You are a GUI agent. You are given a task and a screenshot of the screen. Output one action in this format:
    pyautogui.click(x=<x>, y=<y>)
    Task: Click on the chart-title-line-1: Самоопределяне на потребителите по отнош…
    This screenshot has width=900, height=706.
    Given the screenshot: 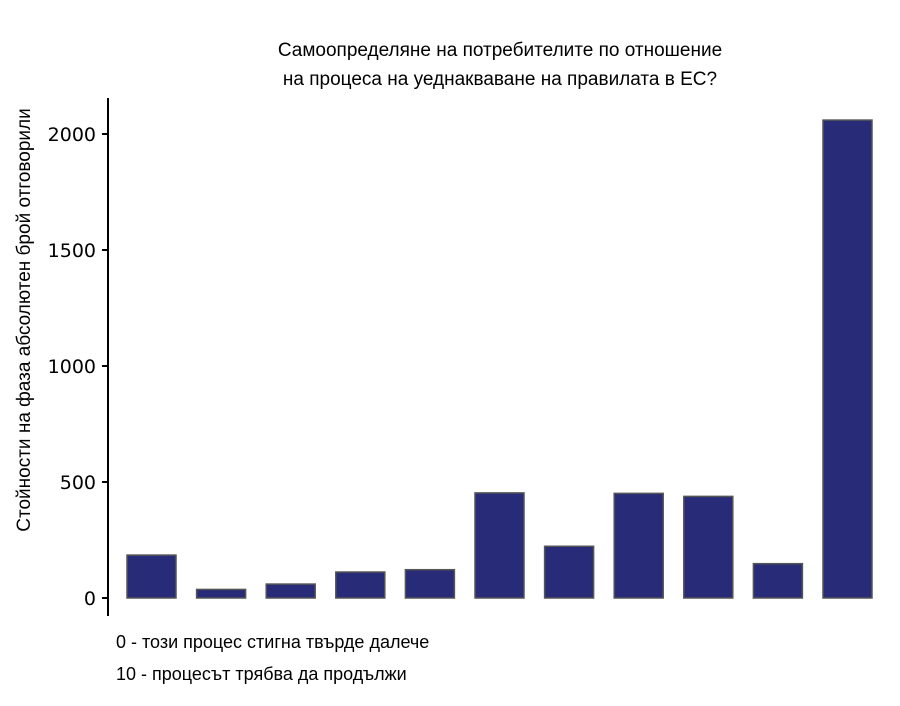 What is the action you would take?
    pyautogui.click(x=500, y=50)
    